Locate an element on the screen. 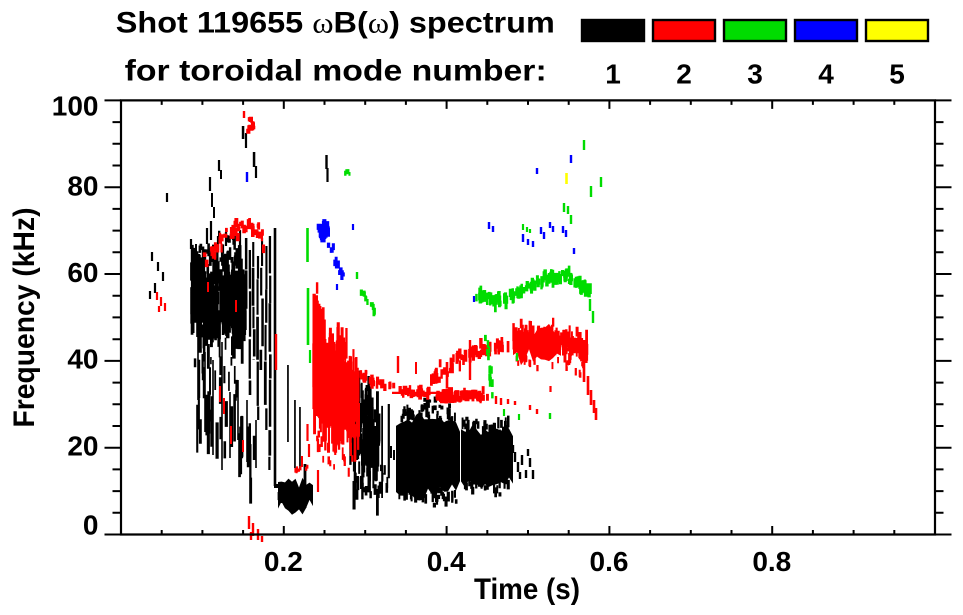 The width and height of the screenshot is (963, 615). svg-text: 100 is located at coordinates (75, 105).